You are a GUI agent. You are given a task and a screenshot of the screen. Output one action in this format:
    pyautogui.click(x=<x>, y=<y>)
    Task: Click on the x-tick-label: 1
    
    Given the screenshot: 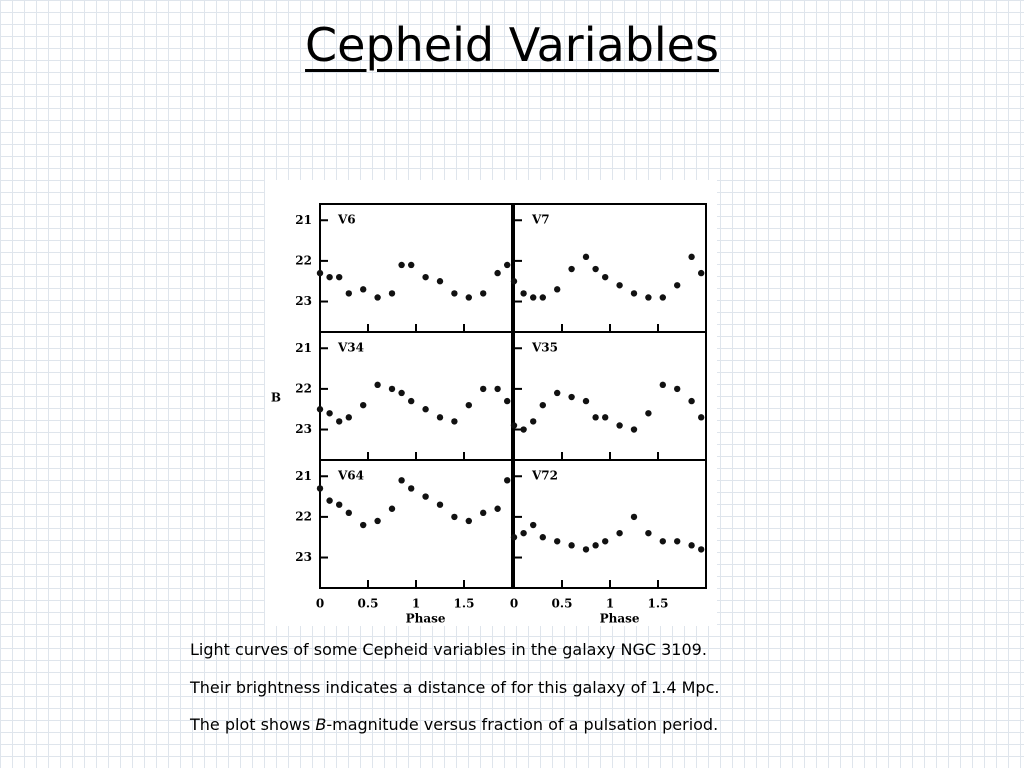 What is the action you would take?
    pyautogui.click(x=416, y=604)
    